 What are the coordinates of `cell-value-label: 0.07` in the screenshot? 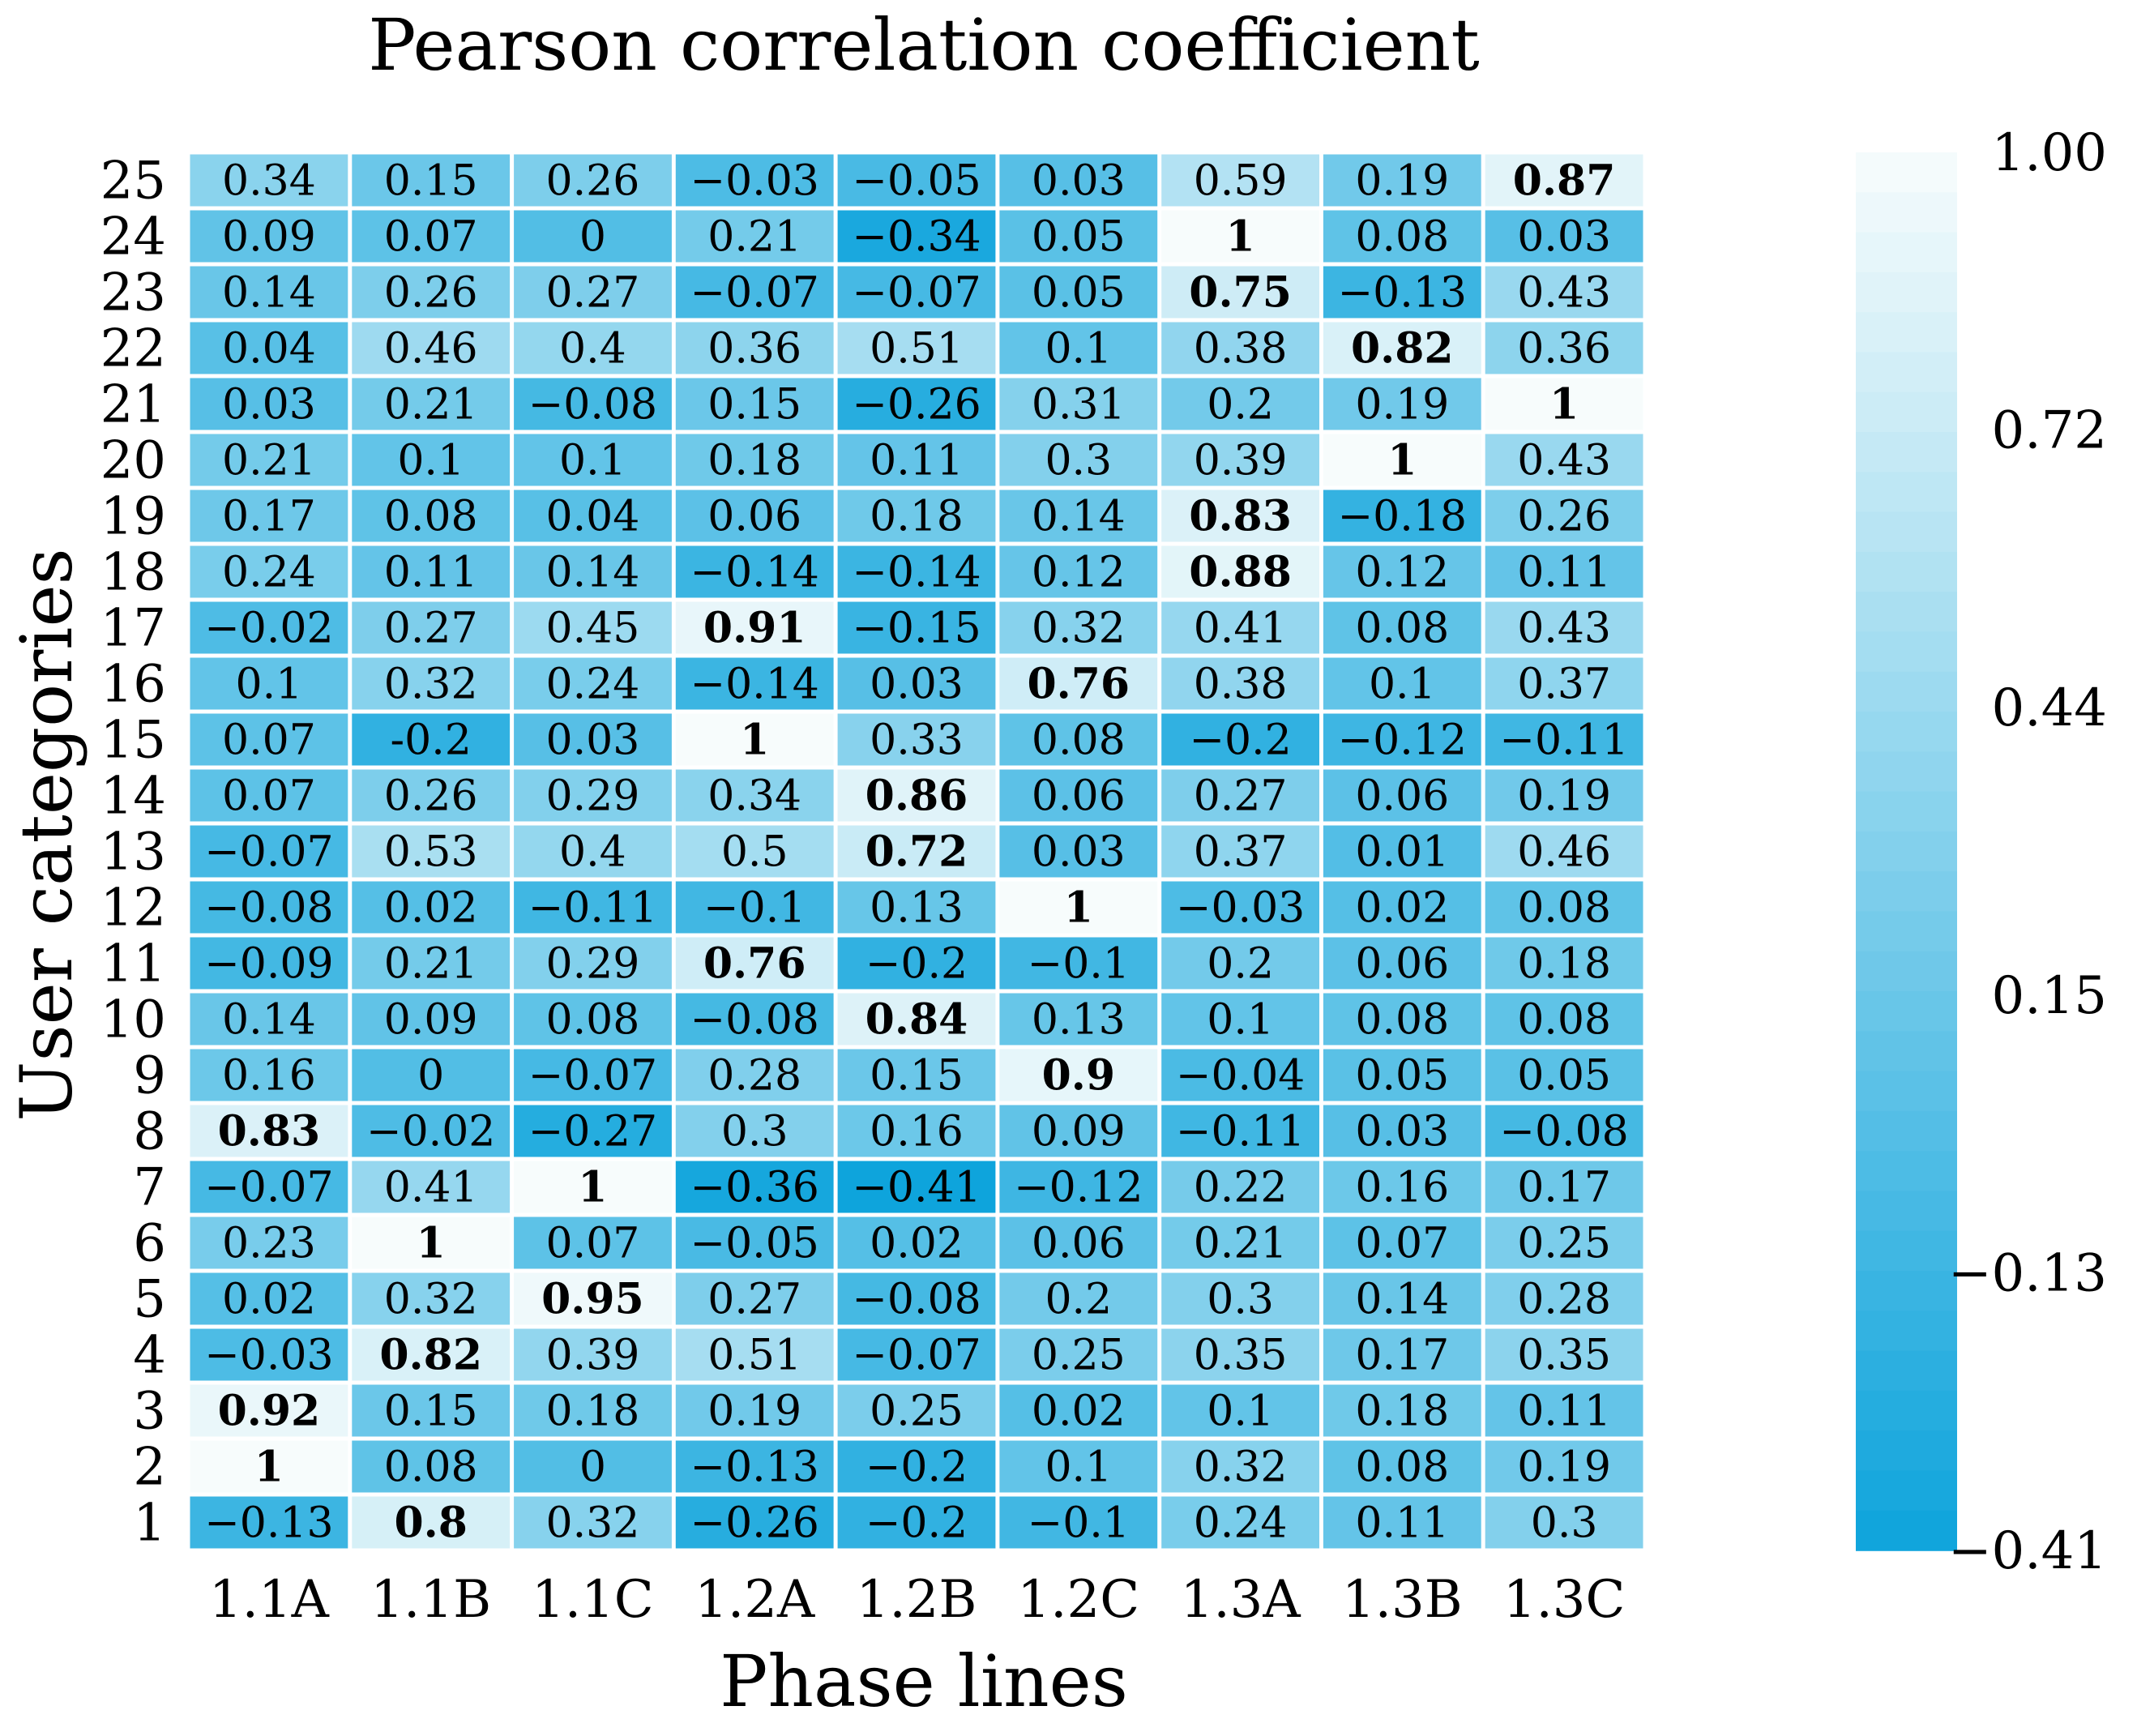 It's located at (1402, 1244).